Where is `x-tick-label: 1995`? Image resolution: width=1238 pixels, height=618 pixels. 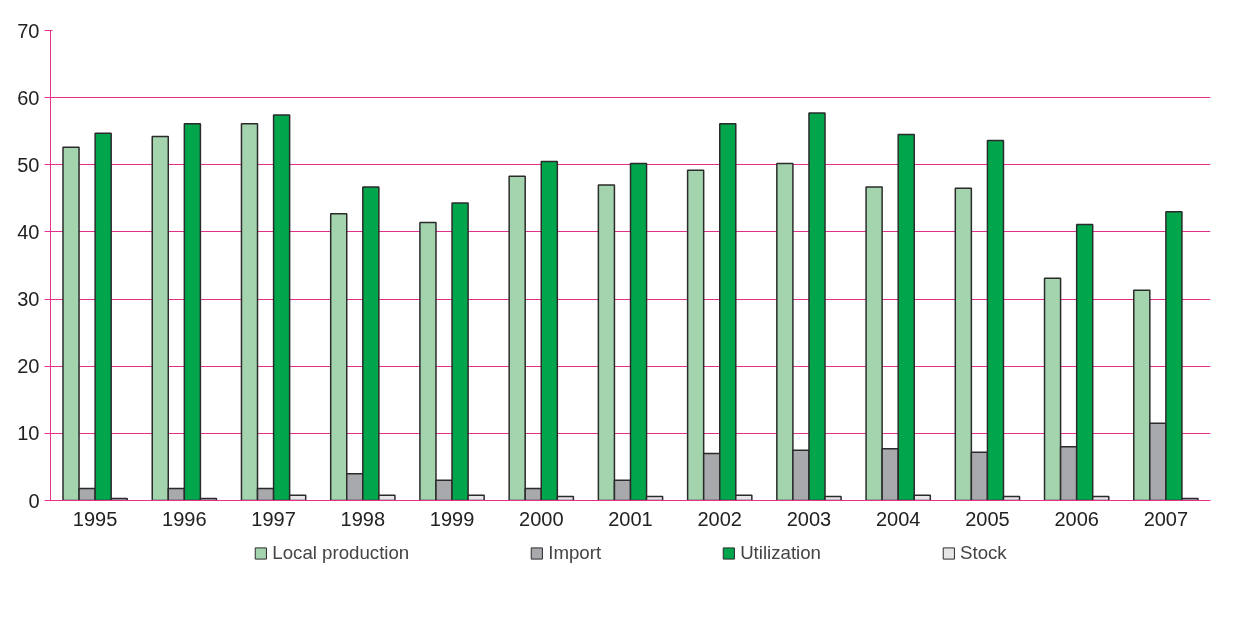
x-tick-label: 1995 is located at coordinates (95, 518).